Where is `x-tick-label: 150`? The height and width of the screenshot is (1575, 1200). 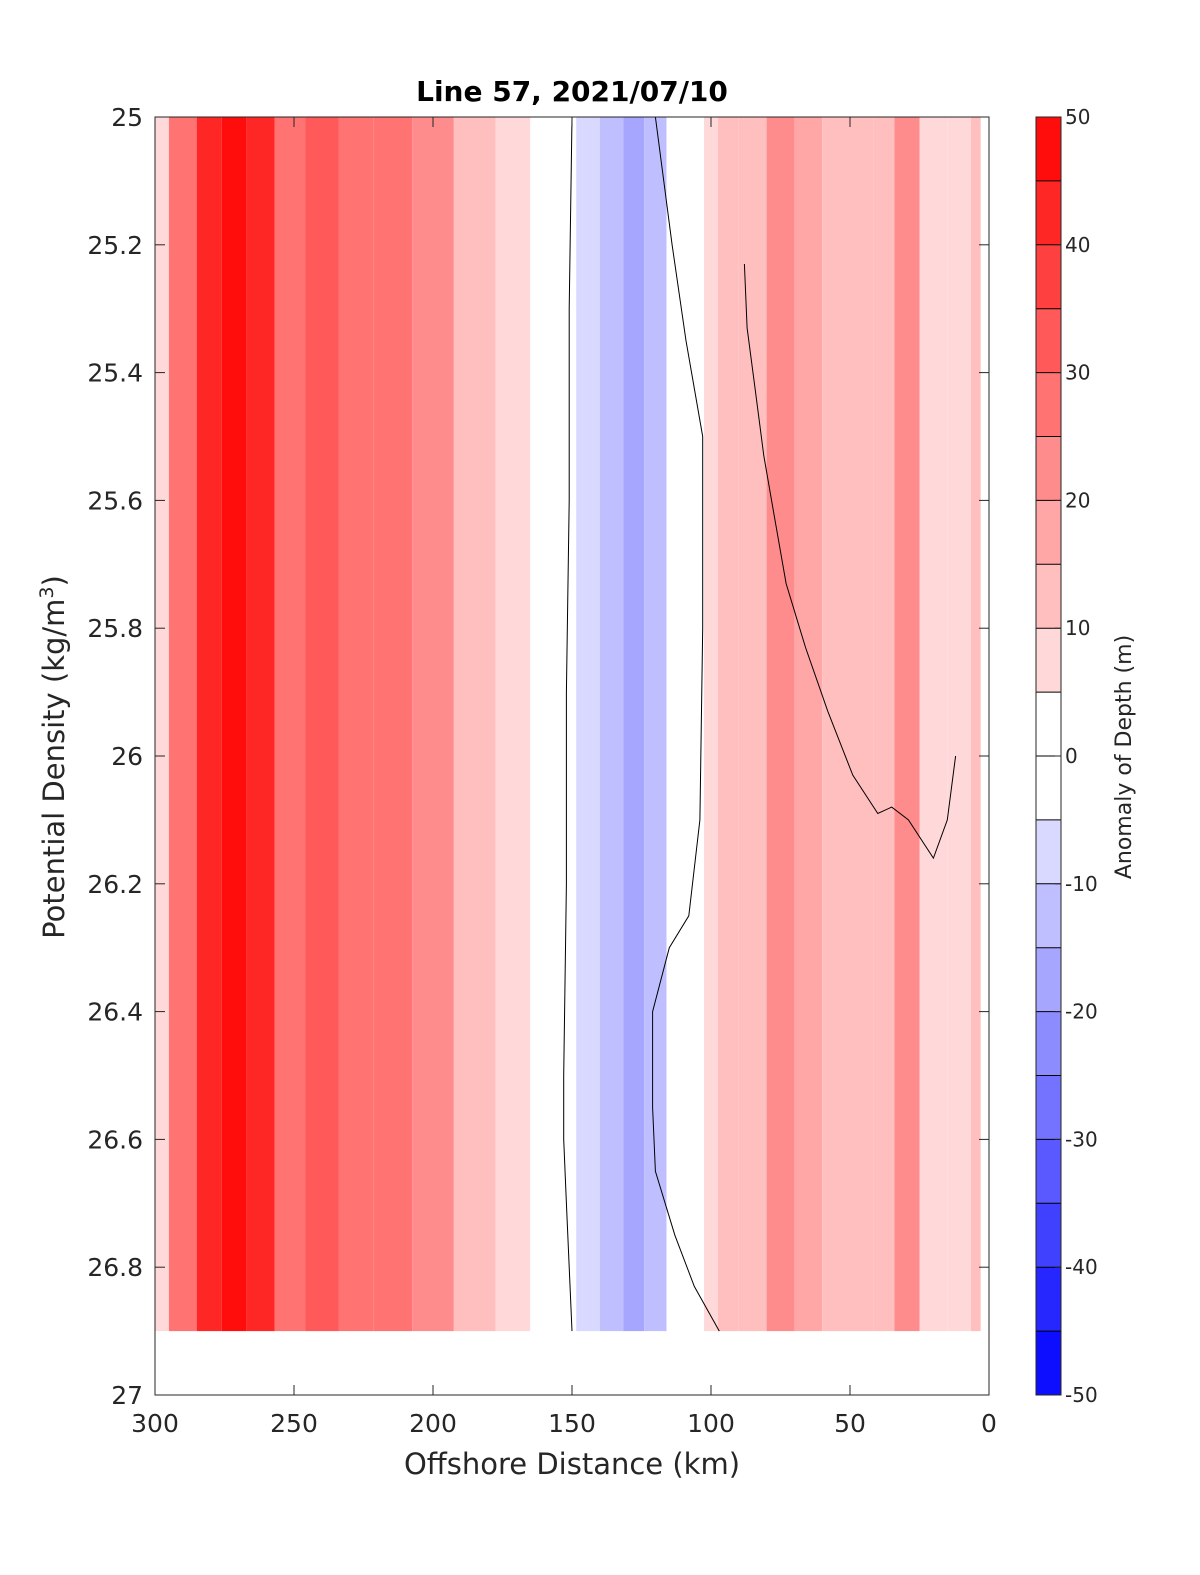
x-tick-label: 150 is located at coordinates (572, 1423).